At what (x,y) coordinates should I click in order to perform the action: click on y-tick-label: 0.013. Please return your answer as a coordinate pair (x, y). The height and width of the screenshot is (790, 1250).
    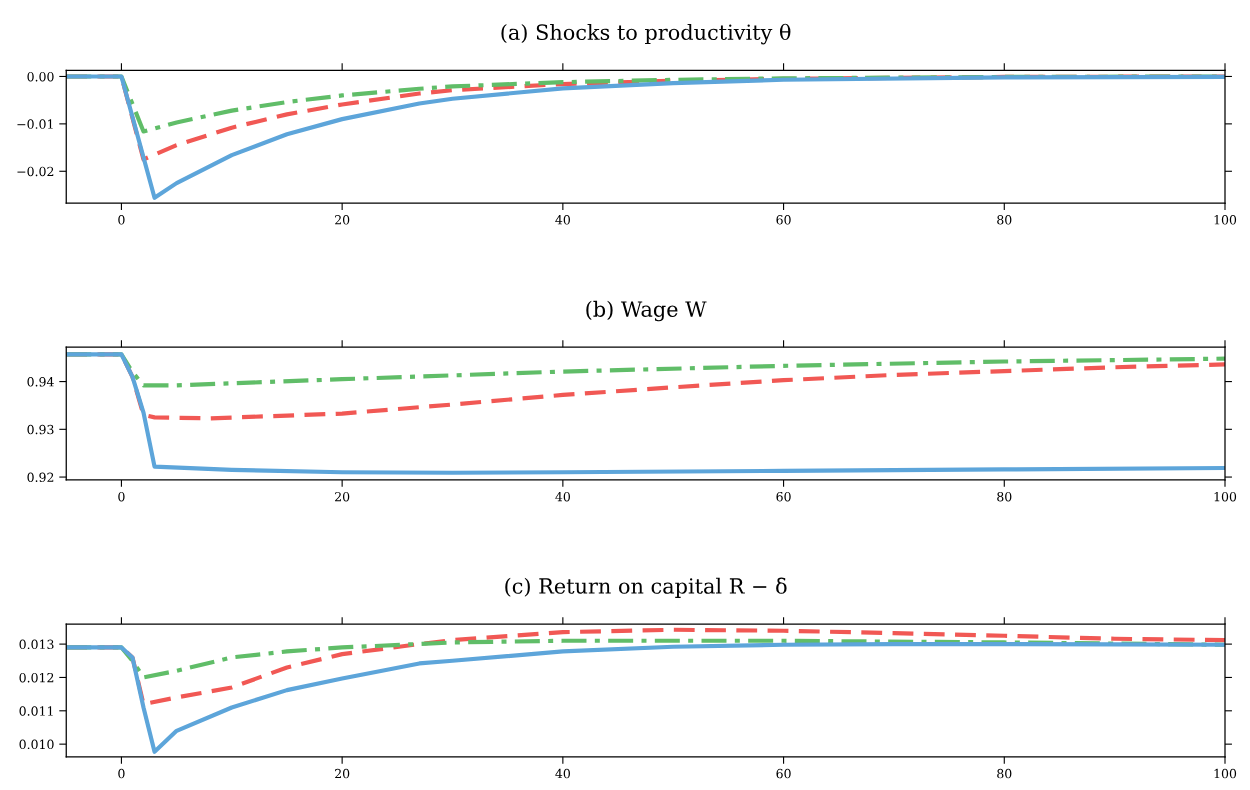
    Looking at the image, I should click on (36, 644).